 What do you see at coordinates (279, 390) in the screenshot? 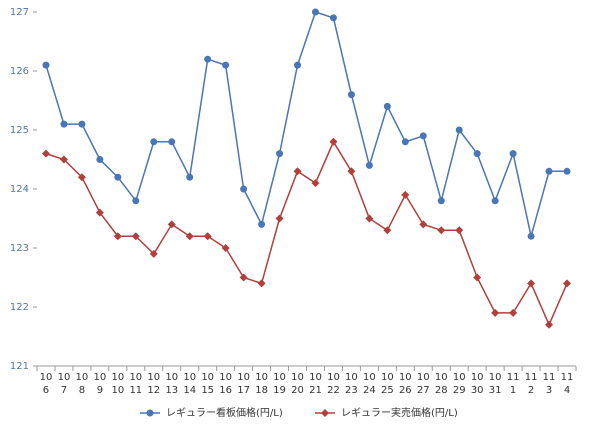
I see `x-tick-label: 19` at bounding box center [279, 390].